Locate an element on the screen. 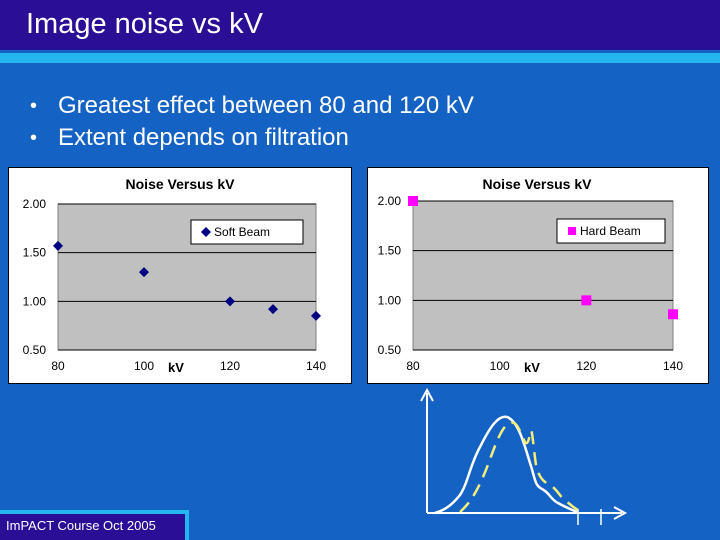 This screenshot has width=720, height=540. bullet-item: • Greatest effect between 80 and 120 kV is located at coordinates (252, 106).